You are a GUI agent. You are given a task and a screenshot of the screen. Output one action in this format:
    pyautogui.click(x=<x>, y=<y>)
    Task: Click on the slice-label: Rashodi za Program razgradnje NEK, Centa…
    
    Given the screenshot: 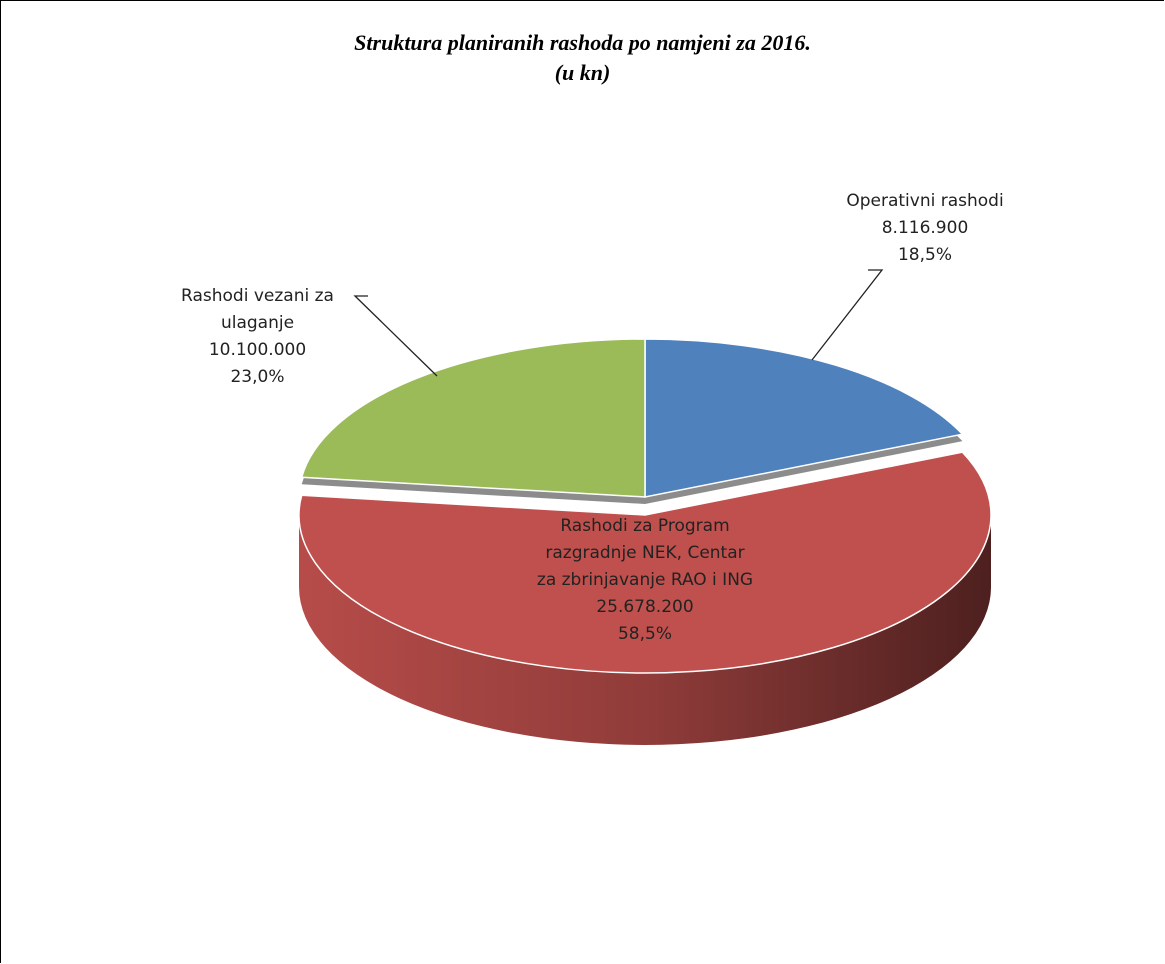 What is the action you would take?
    pyautogui.click(x=645, y=580)
    